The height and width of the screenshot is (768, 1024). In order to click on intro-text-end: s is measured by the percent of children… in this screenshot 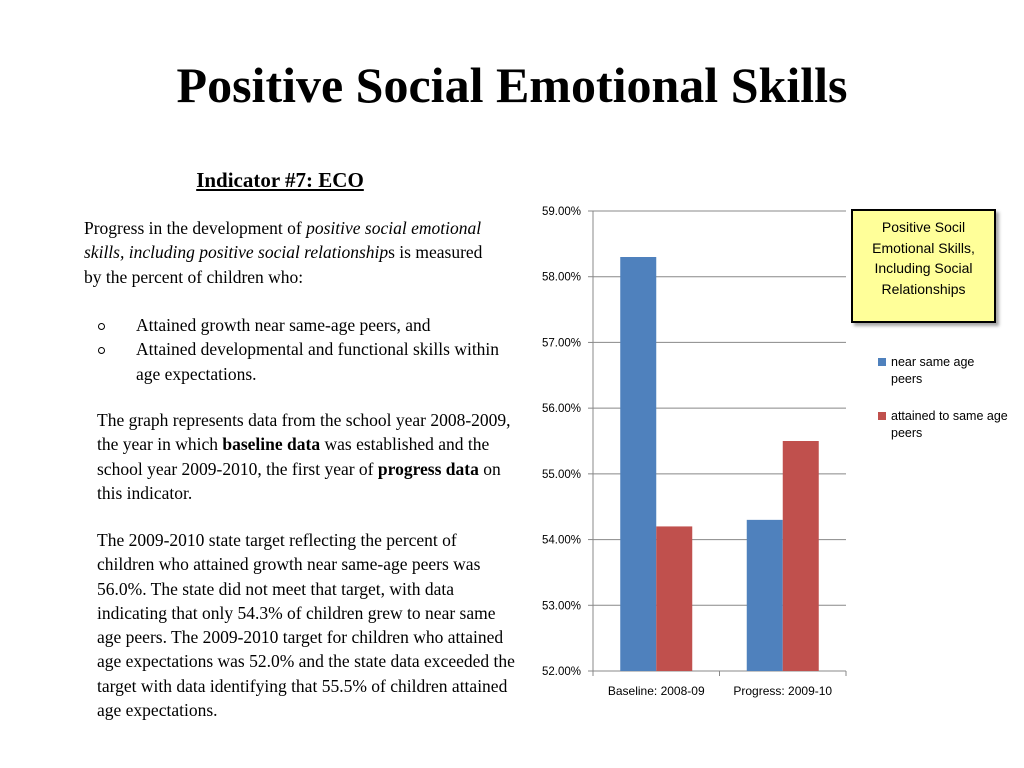, I will do `click(283, 264)`.